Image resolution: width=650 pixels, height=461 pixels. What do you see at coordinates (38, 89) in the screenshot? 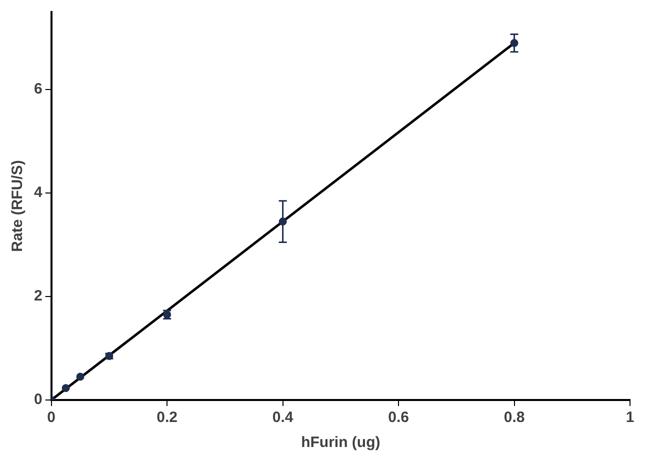
I see `y-tick-label: 6` at bounding box center [38, 89].